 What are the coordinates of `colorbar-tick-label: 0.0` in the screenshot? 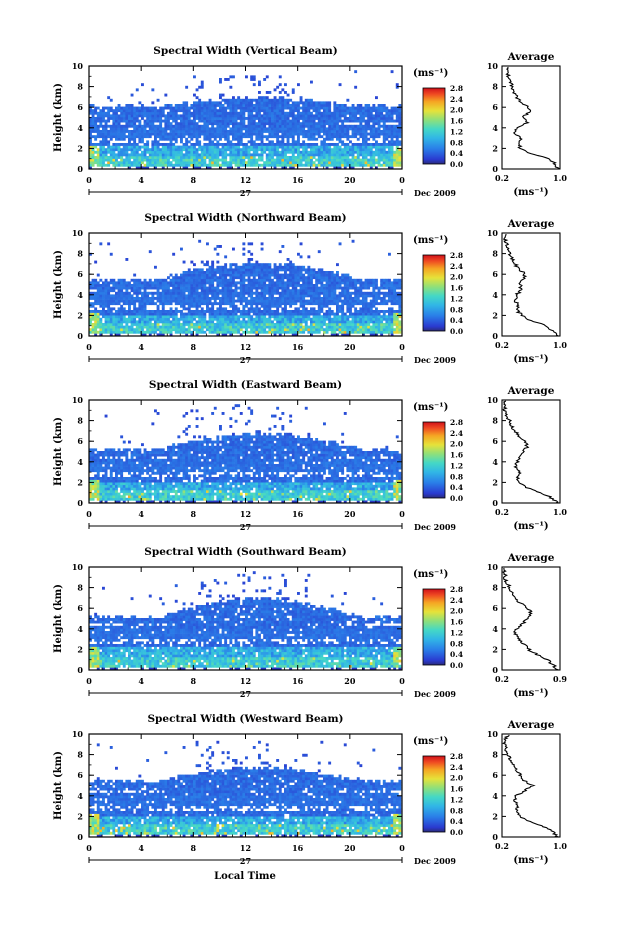 It's located at (456, 164).